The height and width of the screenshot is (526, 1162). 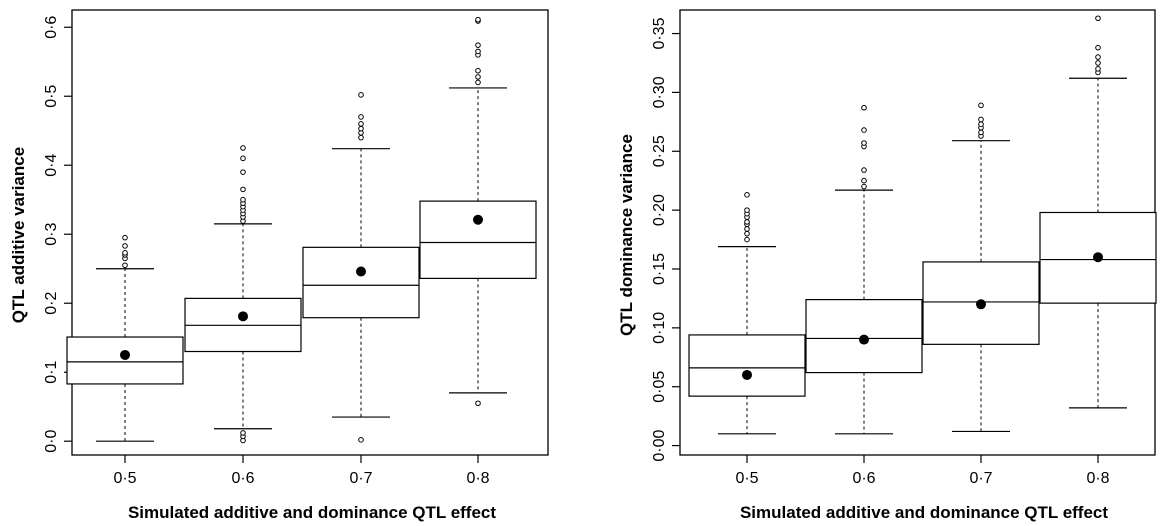 What do you see at coordinates (659, 328) in the screenshot?
I see `y-tick-label: 0·10` at bounding box center [659, 328].